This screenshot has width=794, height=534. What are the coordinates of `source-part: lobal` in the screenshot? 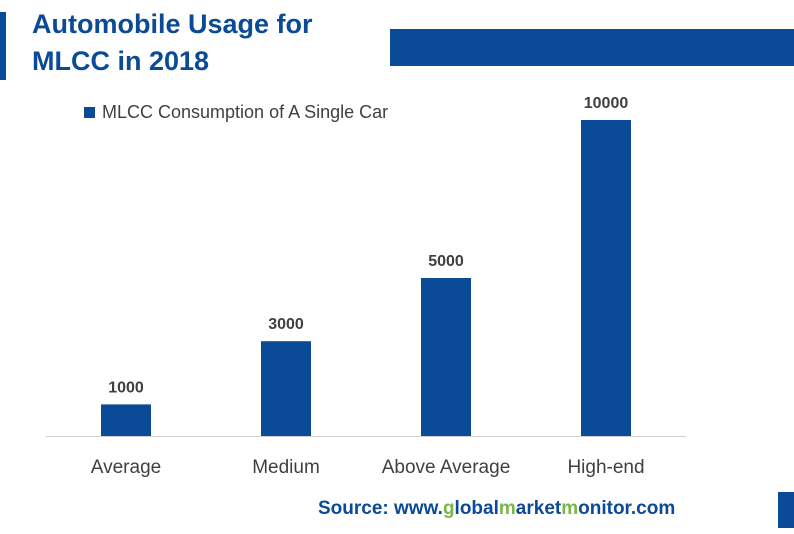 It's located at (476, 508).